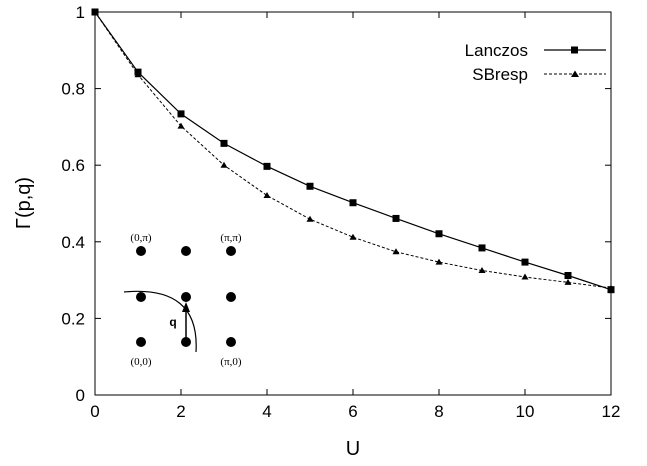 This screenshot has width=647, height=466. What do you see at coordinates (438, 411) in the screenshot?
I see `x-tick-label: 8` at bounding box center [438, 411].